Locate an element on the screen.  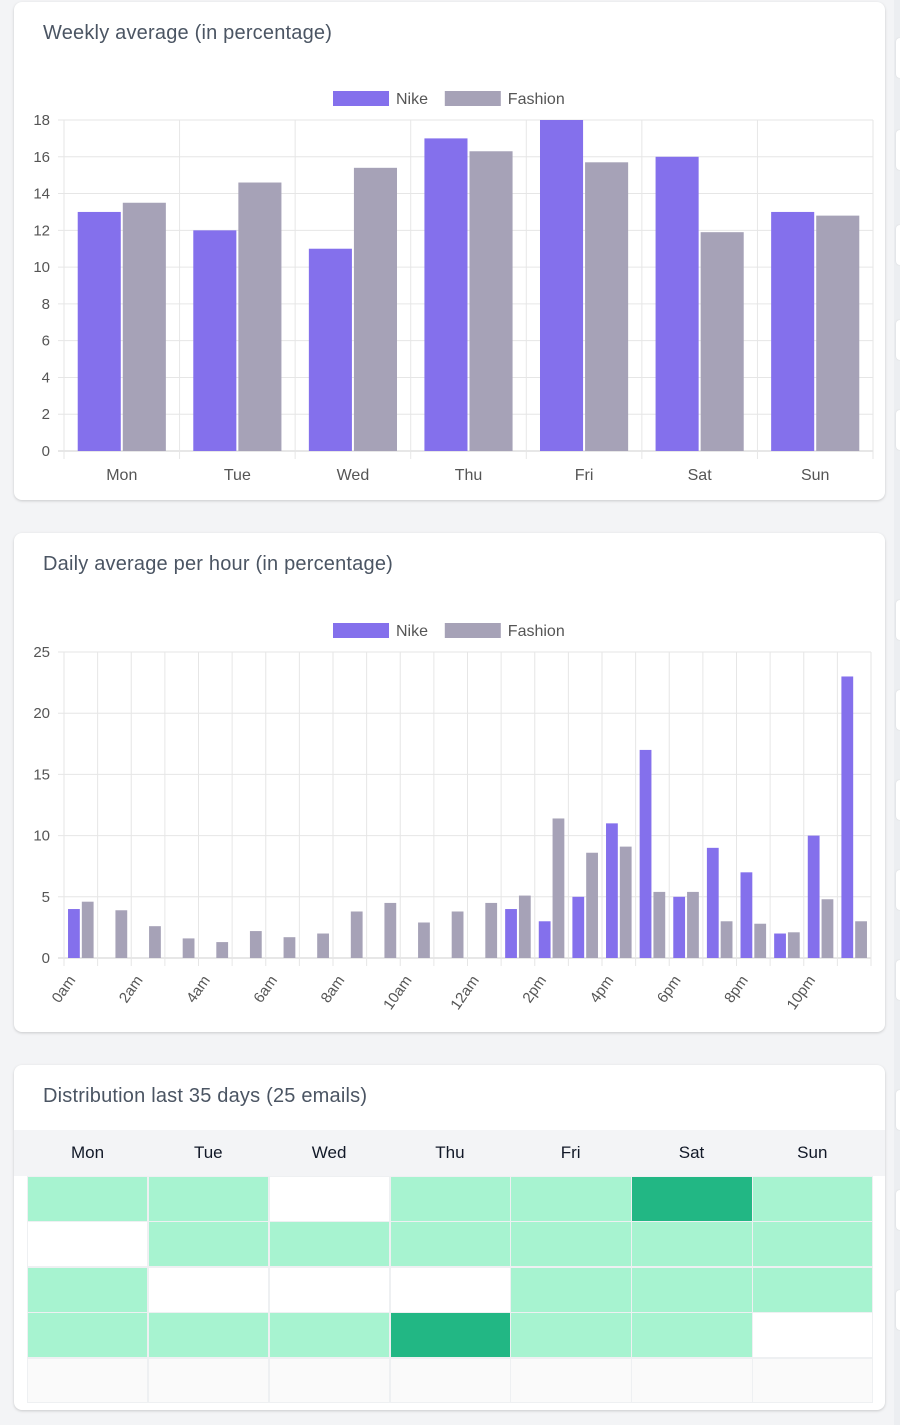
bar-fashion-12am is located at coordinates (491, 930).